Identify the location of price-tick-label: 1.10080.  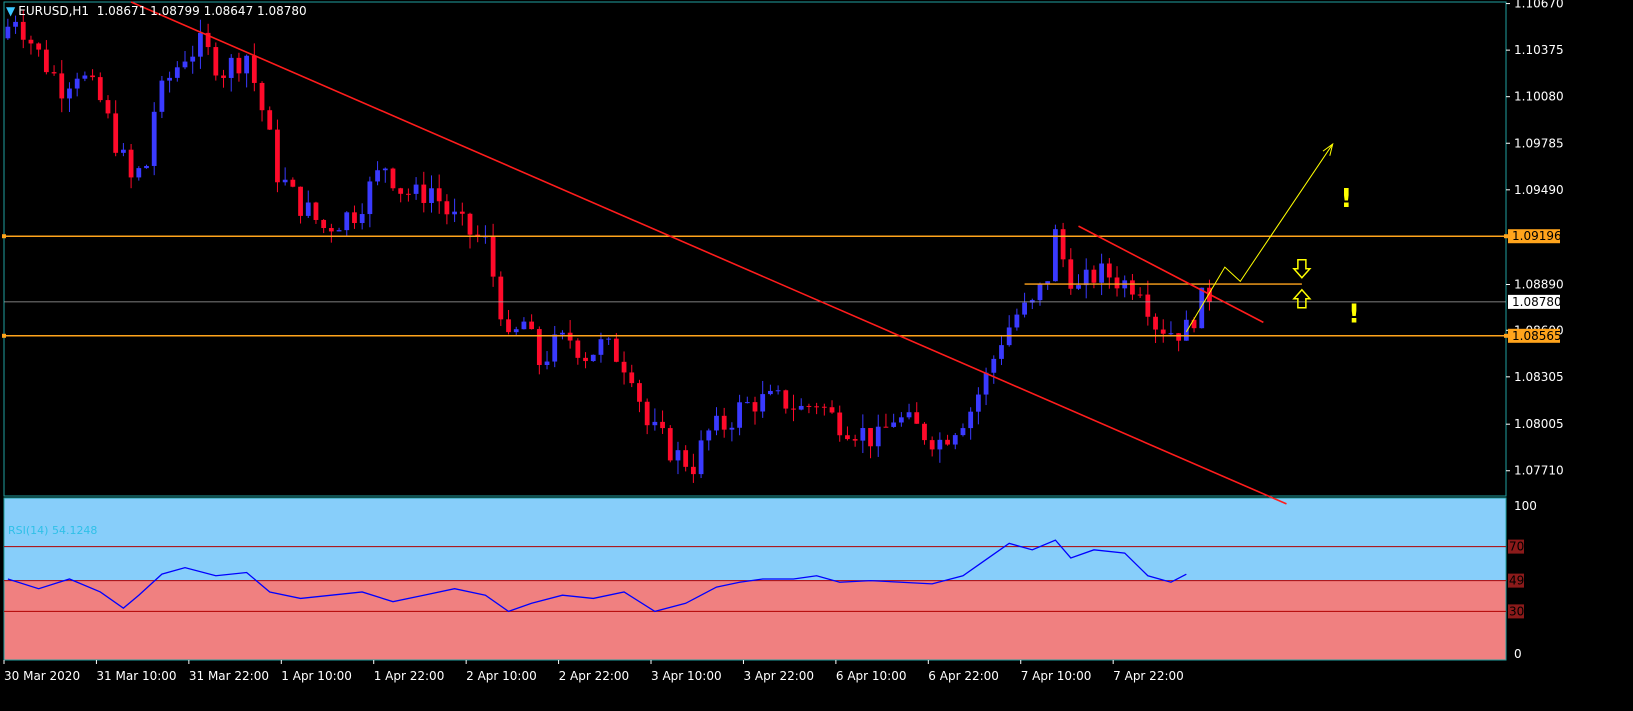
(1539, 97).